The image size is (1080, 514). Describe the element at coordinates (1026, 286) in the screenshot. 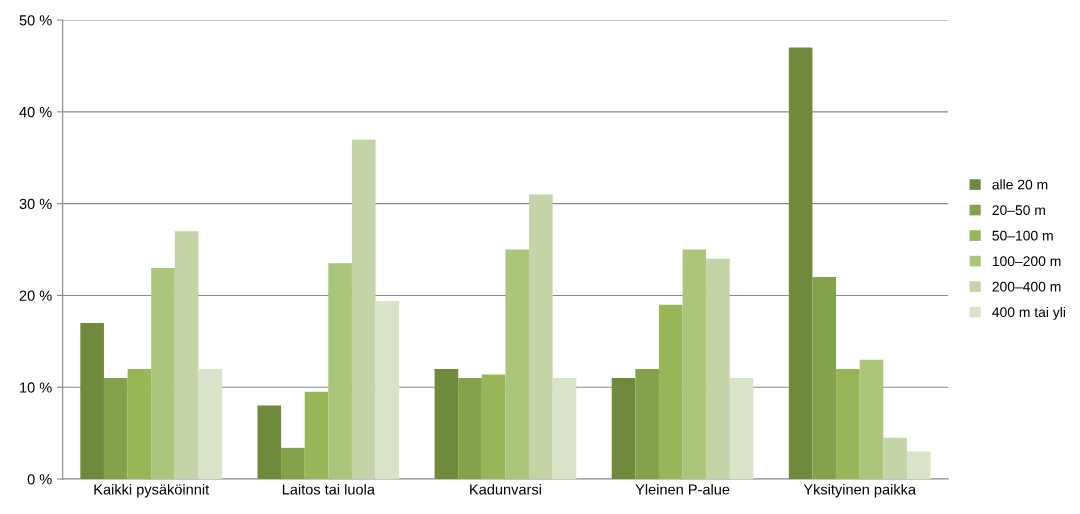

I see `legend-label: 200–400 m` at that location.